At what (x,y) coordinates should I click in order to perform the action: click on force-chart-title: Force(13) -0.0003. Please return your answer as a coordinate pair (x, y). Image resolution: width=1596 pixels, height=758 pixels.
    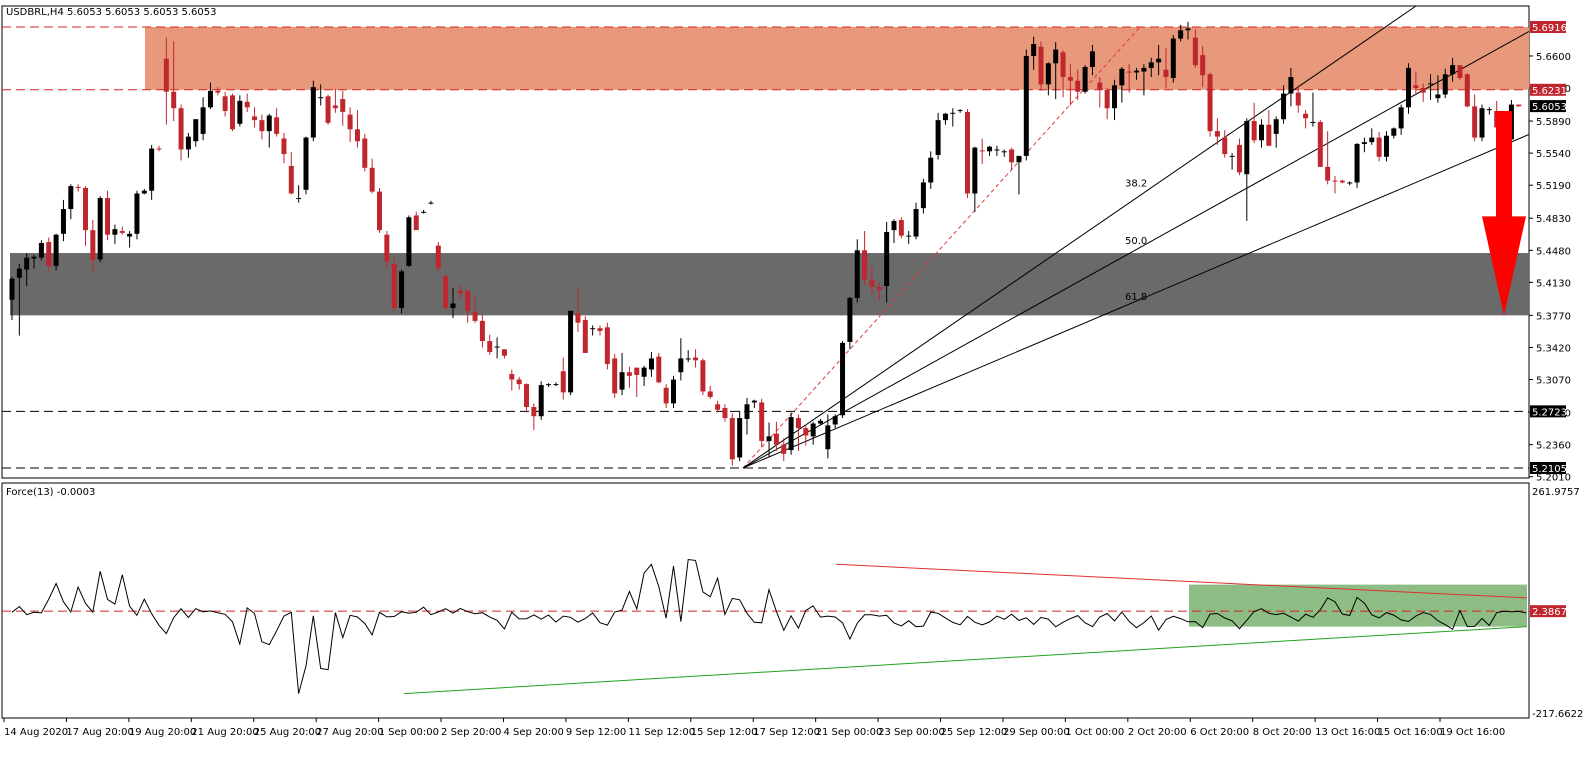
    Looking at the image, I should click on (50, 492).